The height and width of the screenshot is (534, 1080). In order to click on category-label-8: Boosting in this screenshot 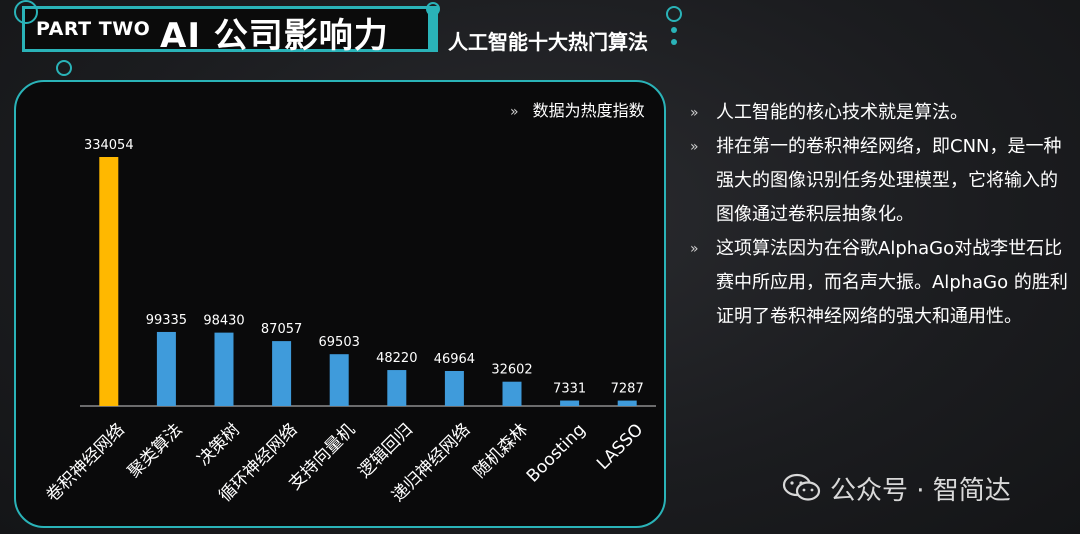, I will do `click(556, 453)`.